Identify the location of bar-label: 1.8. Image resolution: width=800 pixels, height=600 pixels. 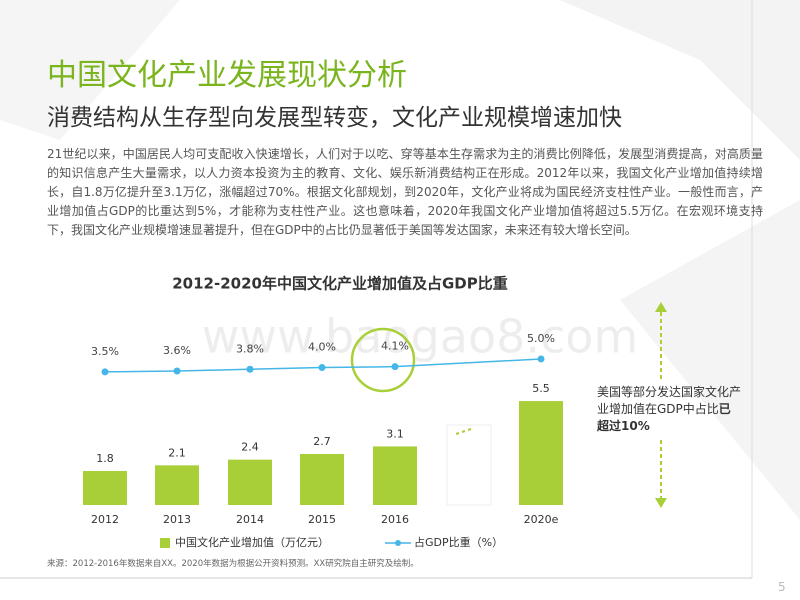
(105, 458).